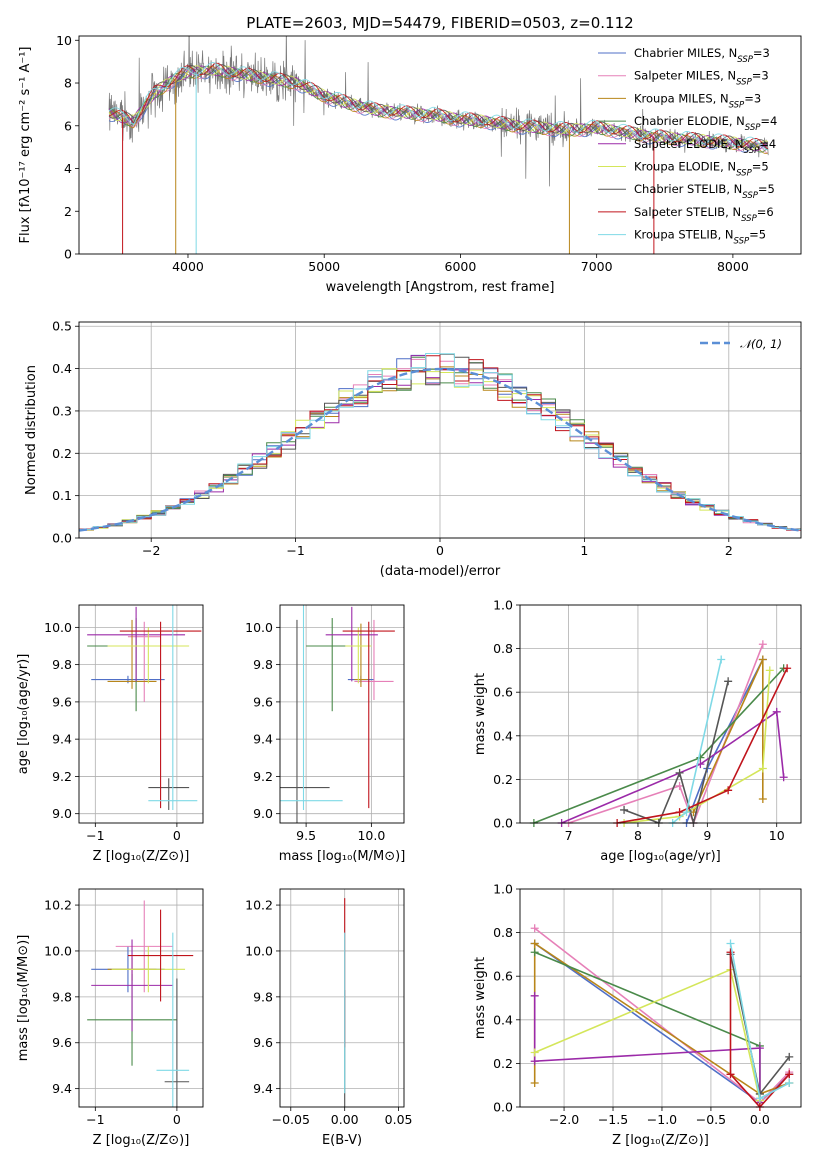  Describe the element at coordinates (711, 1119) in the screenshot. I see `x-tick-label: −0.5` at that location.